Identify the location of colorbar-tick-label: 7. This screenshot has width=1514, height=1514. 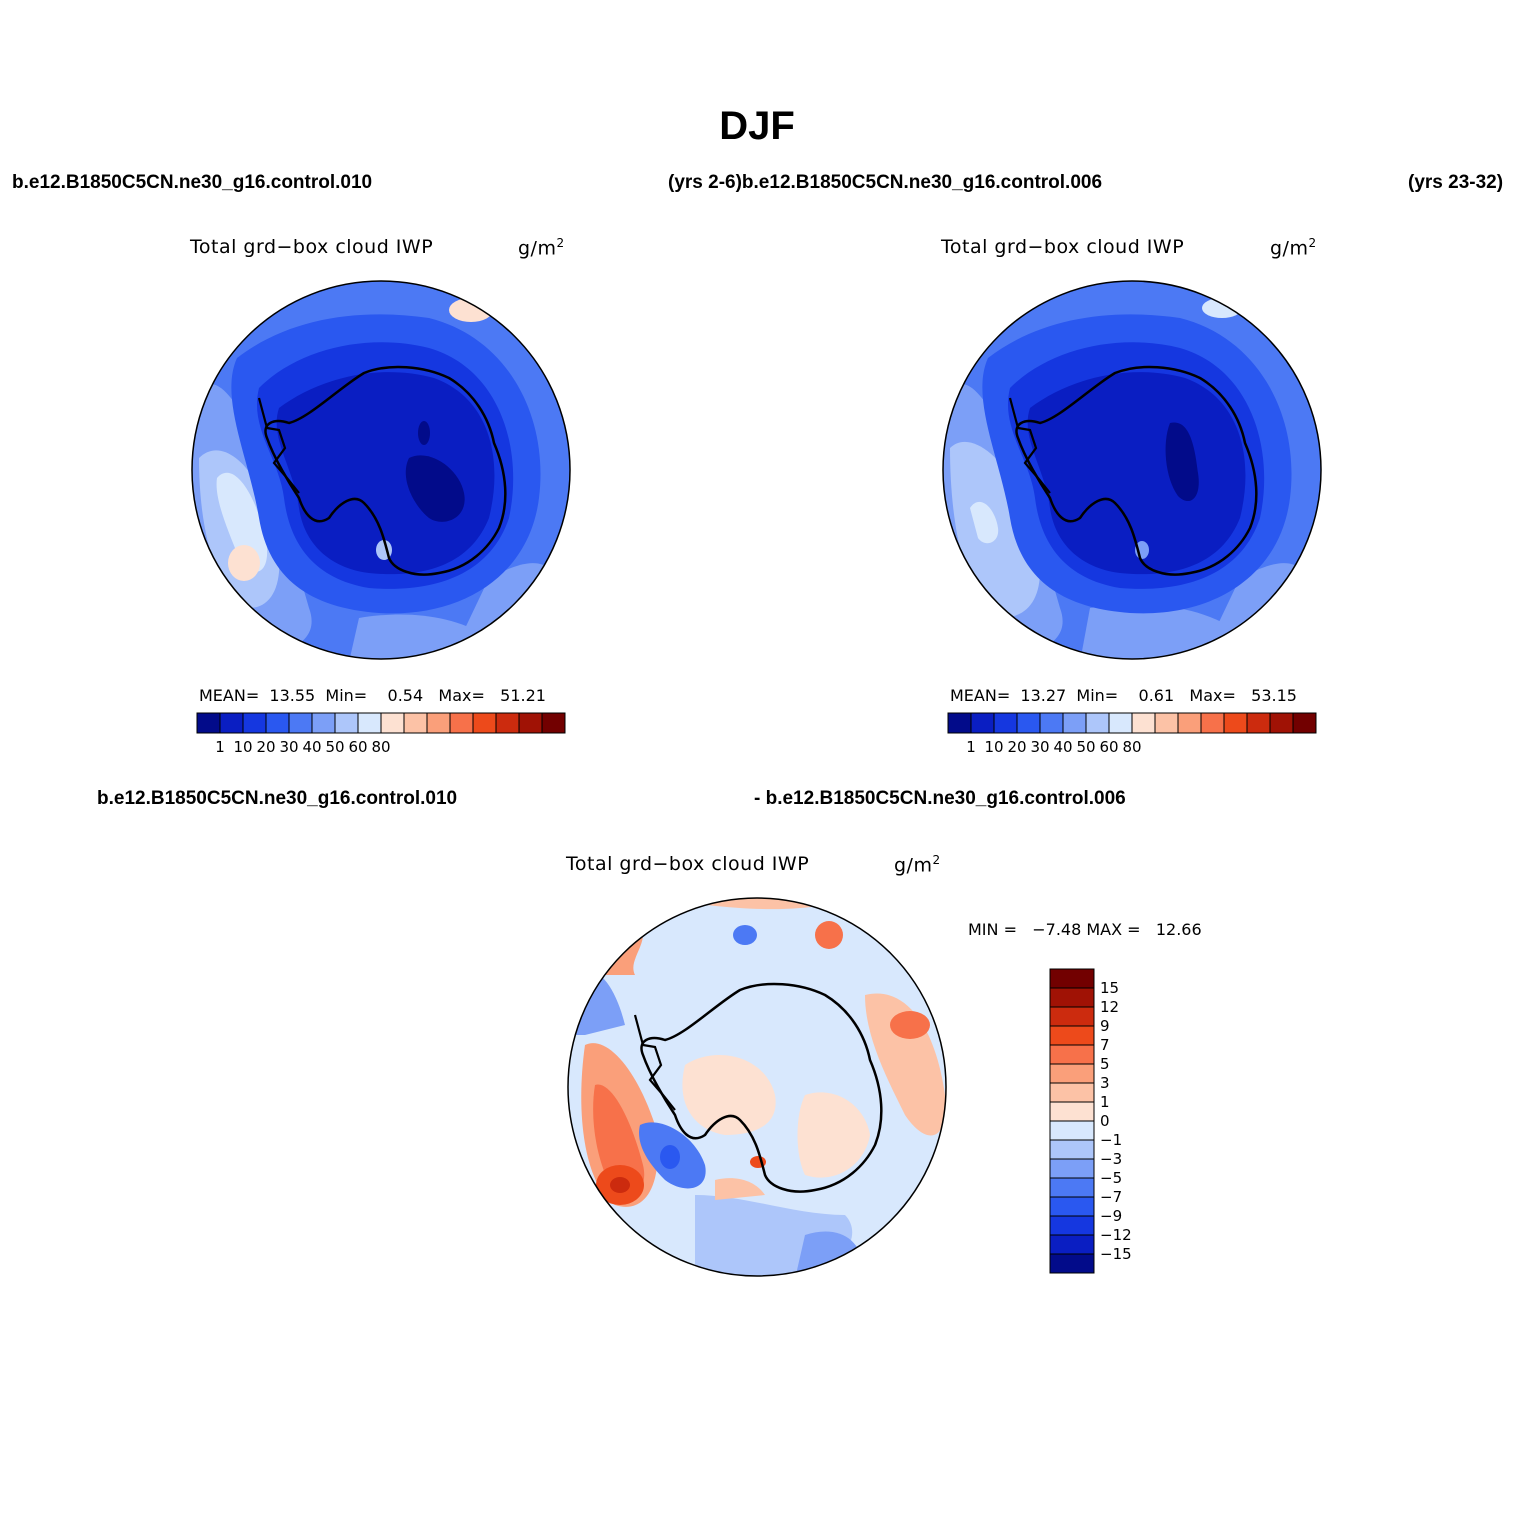
(1105, 1045).